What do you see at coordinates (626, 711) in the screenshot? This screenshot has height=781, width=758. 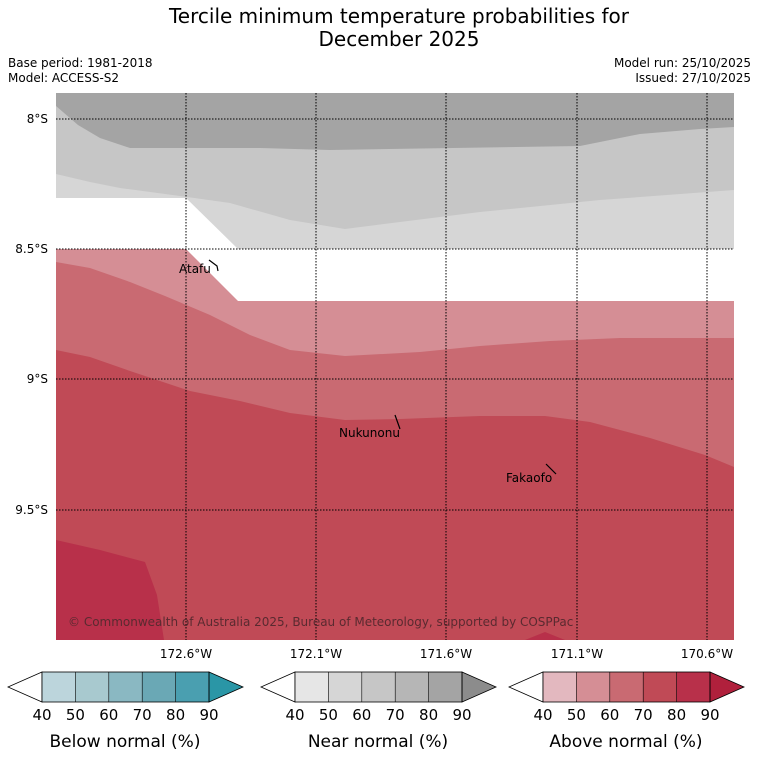 I see `colorbar-above-normal: 40 50 60 70 80 90 Above normal (%)` at bounding box center [626, 711].